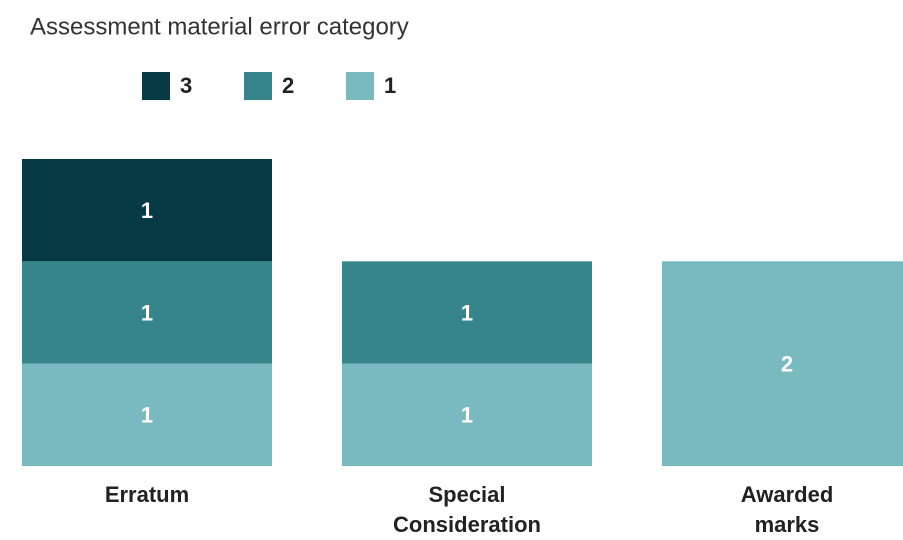  What do you see at coordinates (467, 509) in the screenshot?
I see `x-tick-label: Special Consideration` at bounding box center [467, 509].